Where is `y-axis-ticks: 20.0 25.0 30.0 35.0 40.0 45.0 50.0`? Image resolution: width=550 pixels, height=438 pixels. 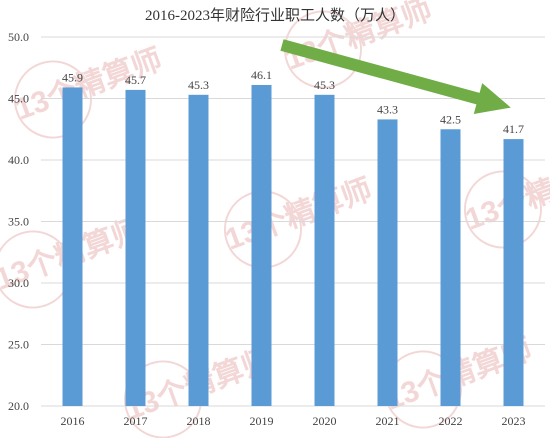
y-axis-ticks: 20.0 25.0 30.0 35.0 40.0 45.0 50.0 is located at coordinates (18, 221).